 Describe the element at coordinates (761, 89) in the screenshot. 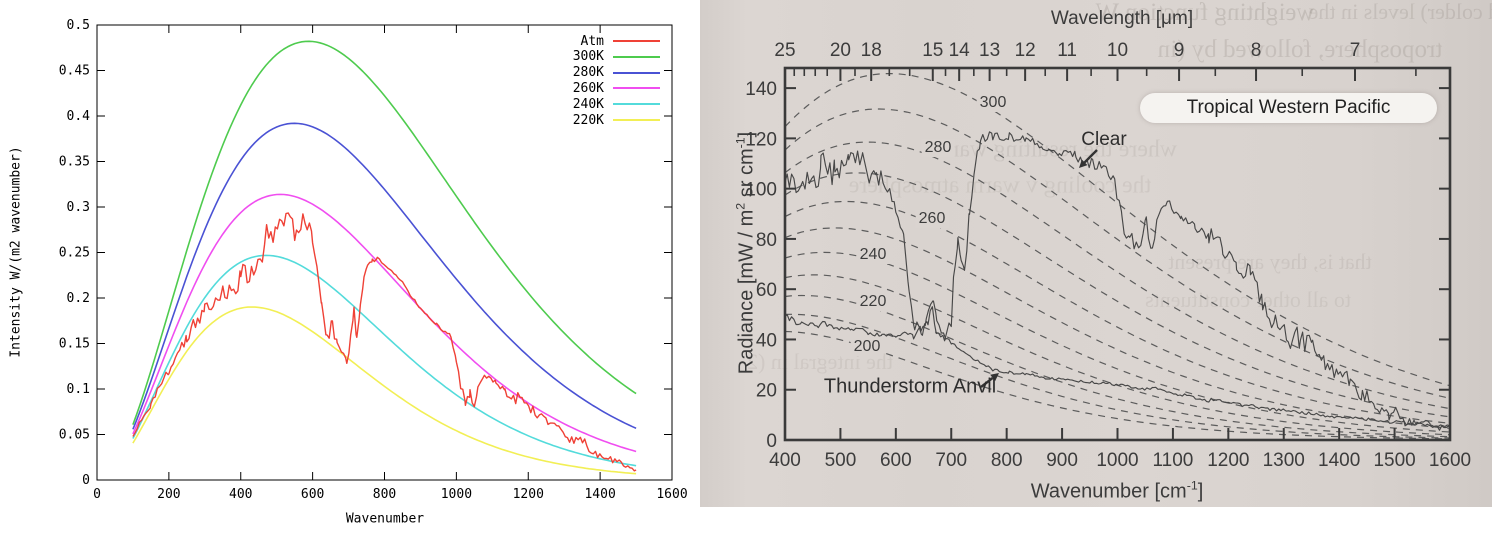

I see `y-tick-label: 140` at that location.